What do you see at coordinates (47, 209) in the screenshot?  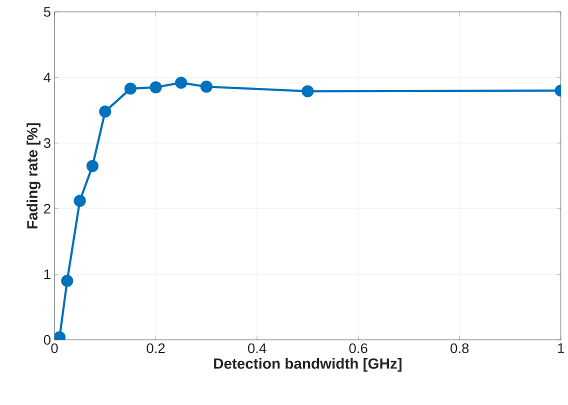 I see `y-tick-label: 2` at bounding box center [47, 209].